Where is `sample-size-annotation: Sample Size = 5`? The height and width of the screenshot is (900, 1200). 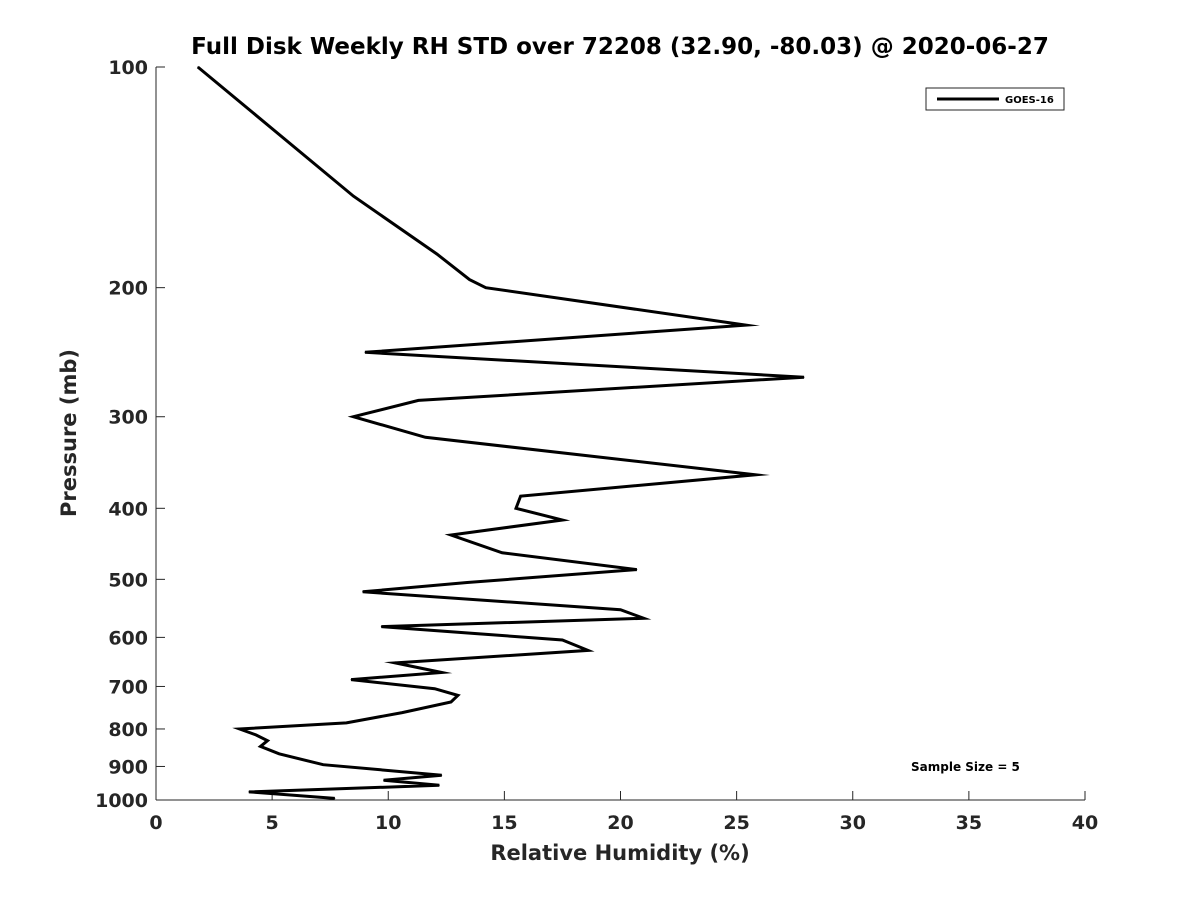 sample-size-annotation: Sample Size = 5 is located at coordinates (965, 767).